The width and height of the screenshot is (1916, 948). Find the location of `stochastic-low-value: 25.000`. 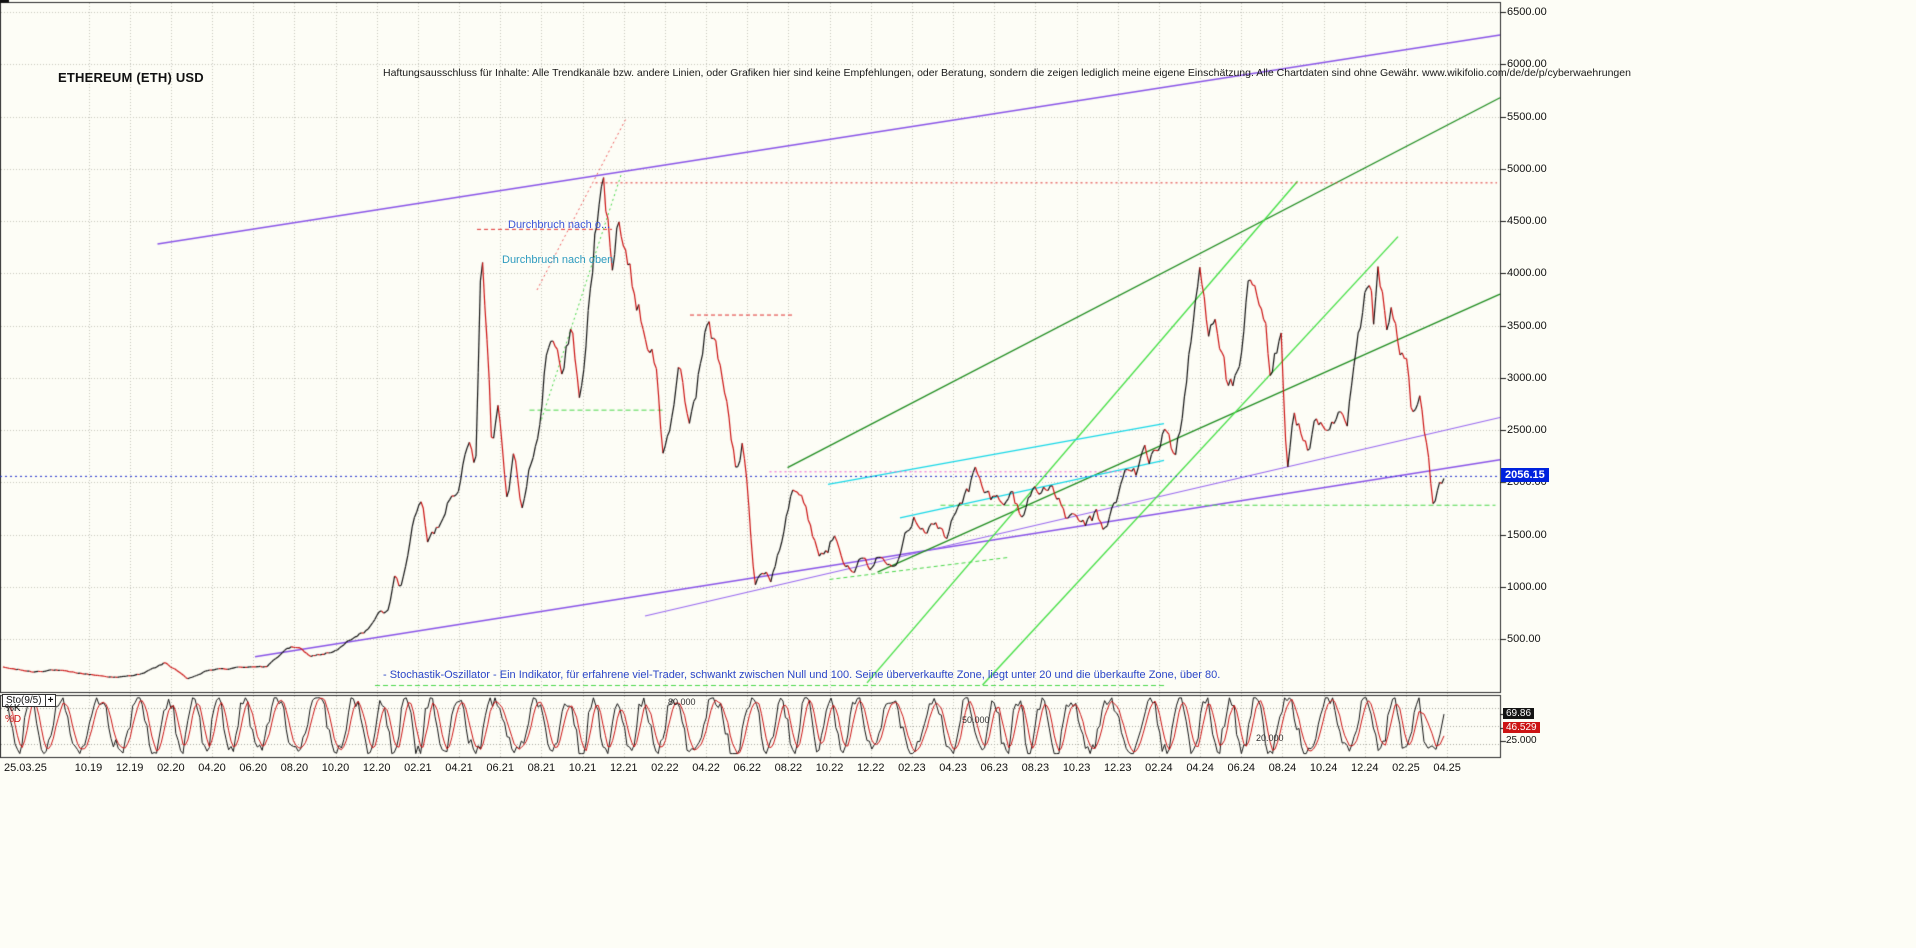

stochastic-low-value: 25.000 is located at coordinates (1521, 740).